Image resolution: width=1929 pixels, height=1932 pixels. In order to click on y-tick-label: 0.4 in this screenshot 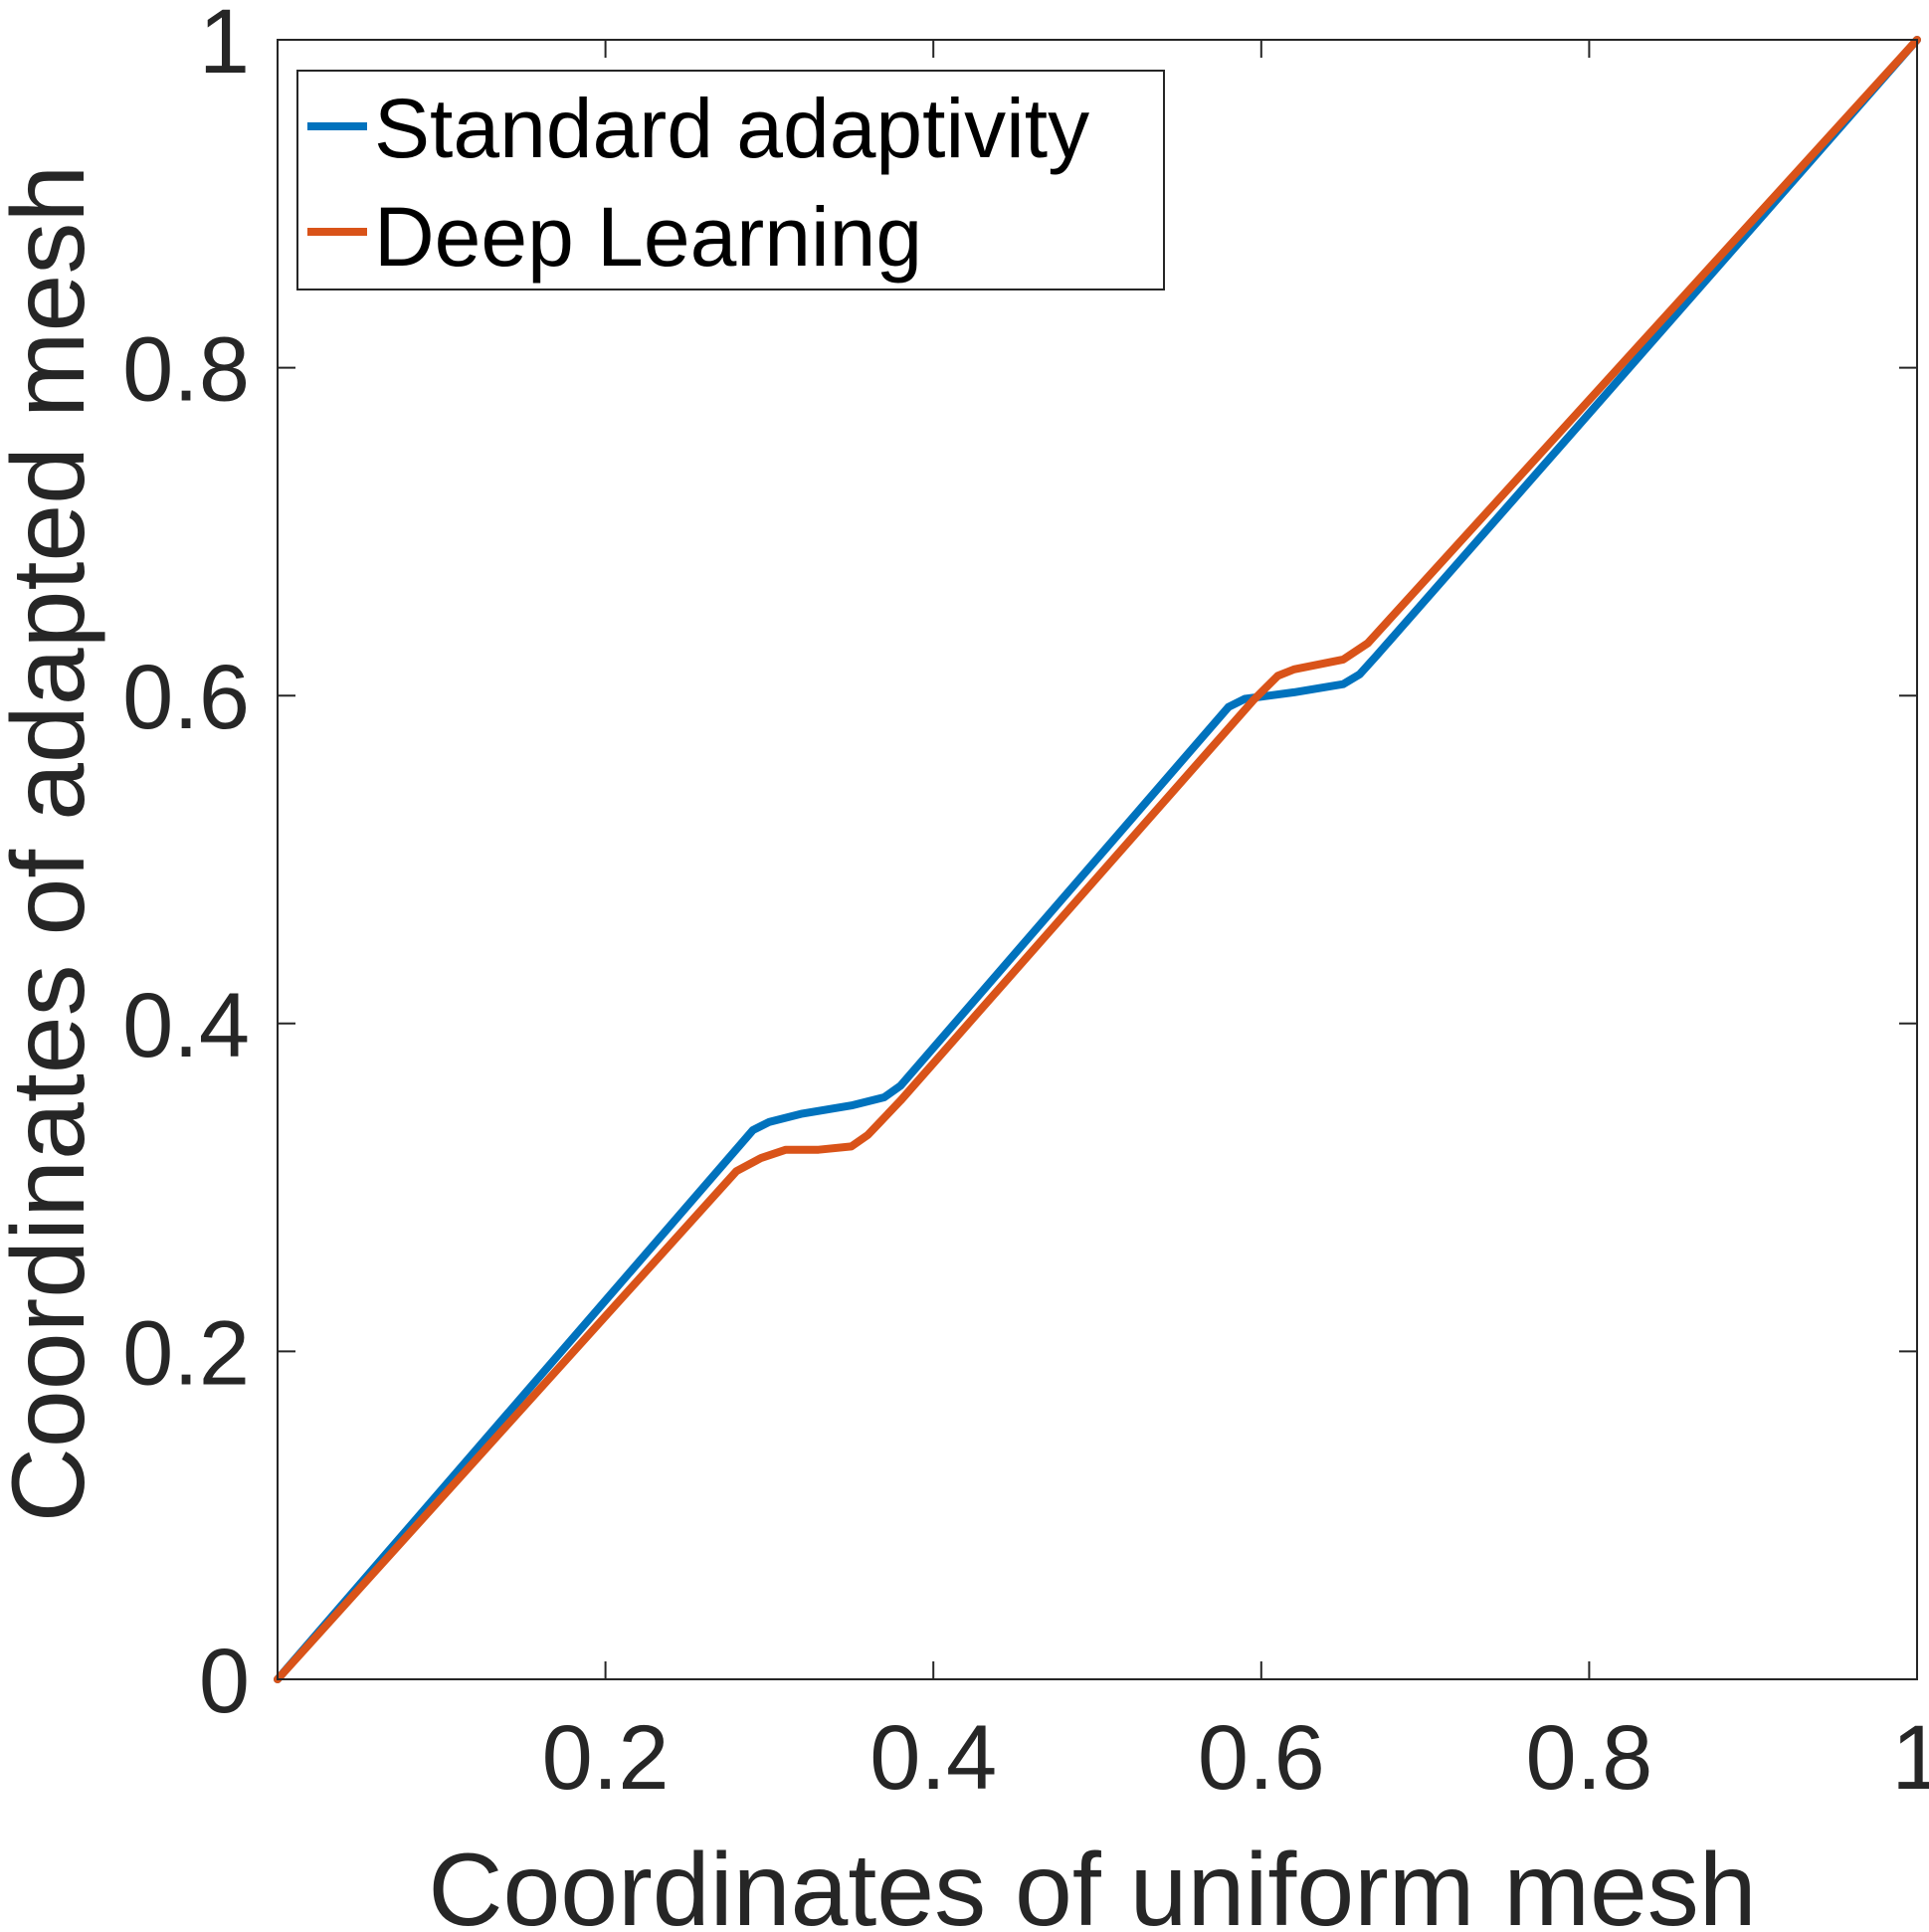, I will do `click(186, 1025)`.